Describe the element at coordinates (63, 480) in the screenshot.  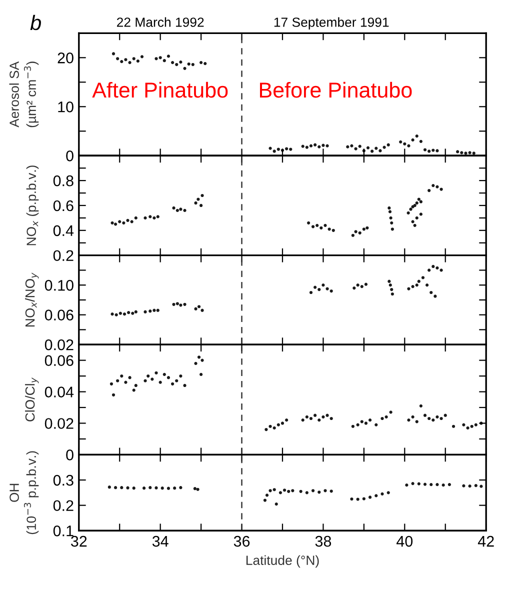
I see `y-tick-label: 0.3` at that location.